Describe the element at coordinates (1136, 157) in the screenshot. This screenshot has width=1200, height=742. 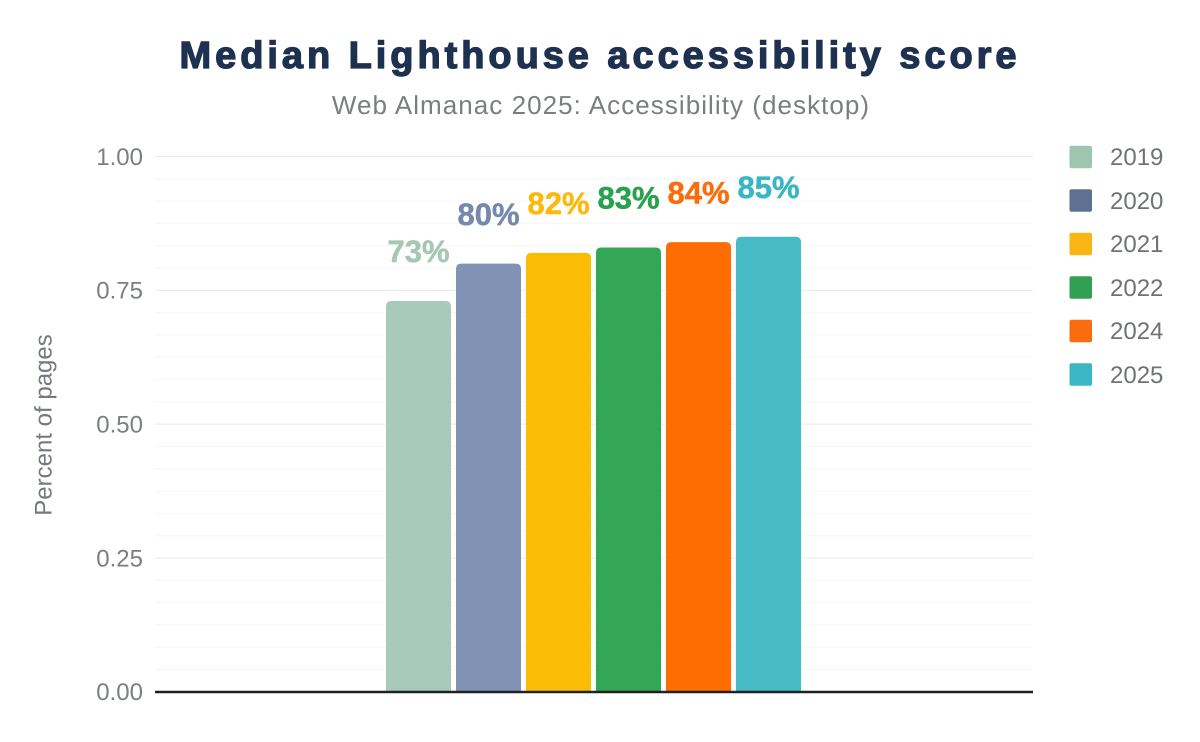
I see `svg-text: 2019` at that location.